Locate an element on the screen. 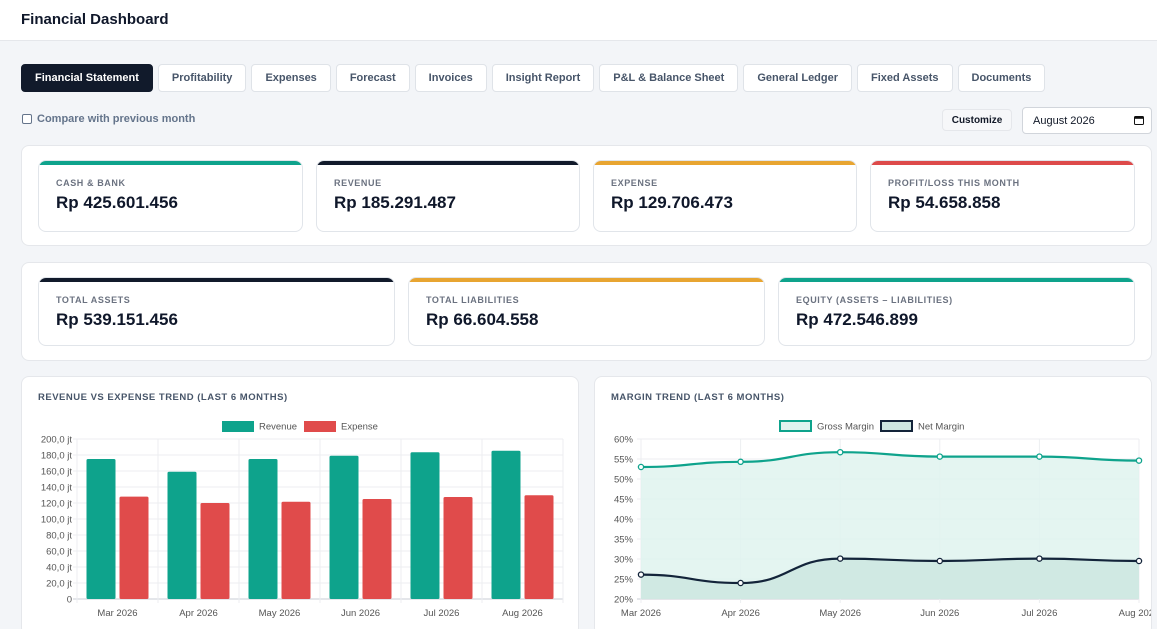 This screenshot has height=629, width=1157. compare-toggle: Compare with previous month is located at coordinates (108, 119).